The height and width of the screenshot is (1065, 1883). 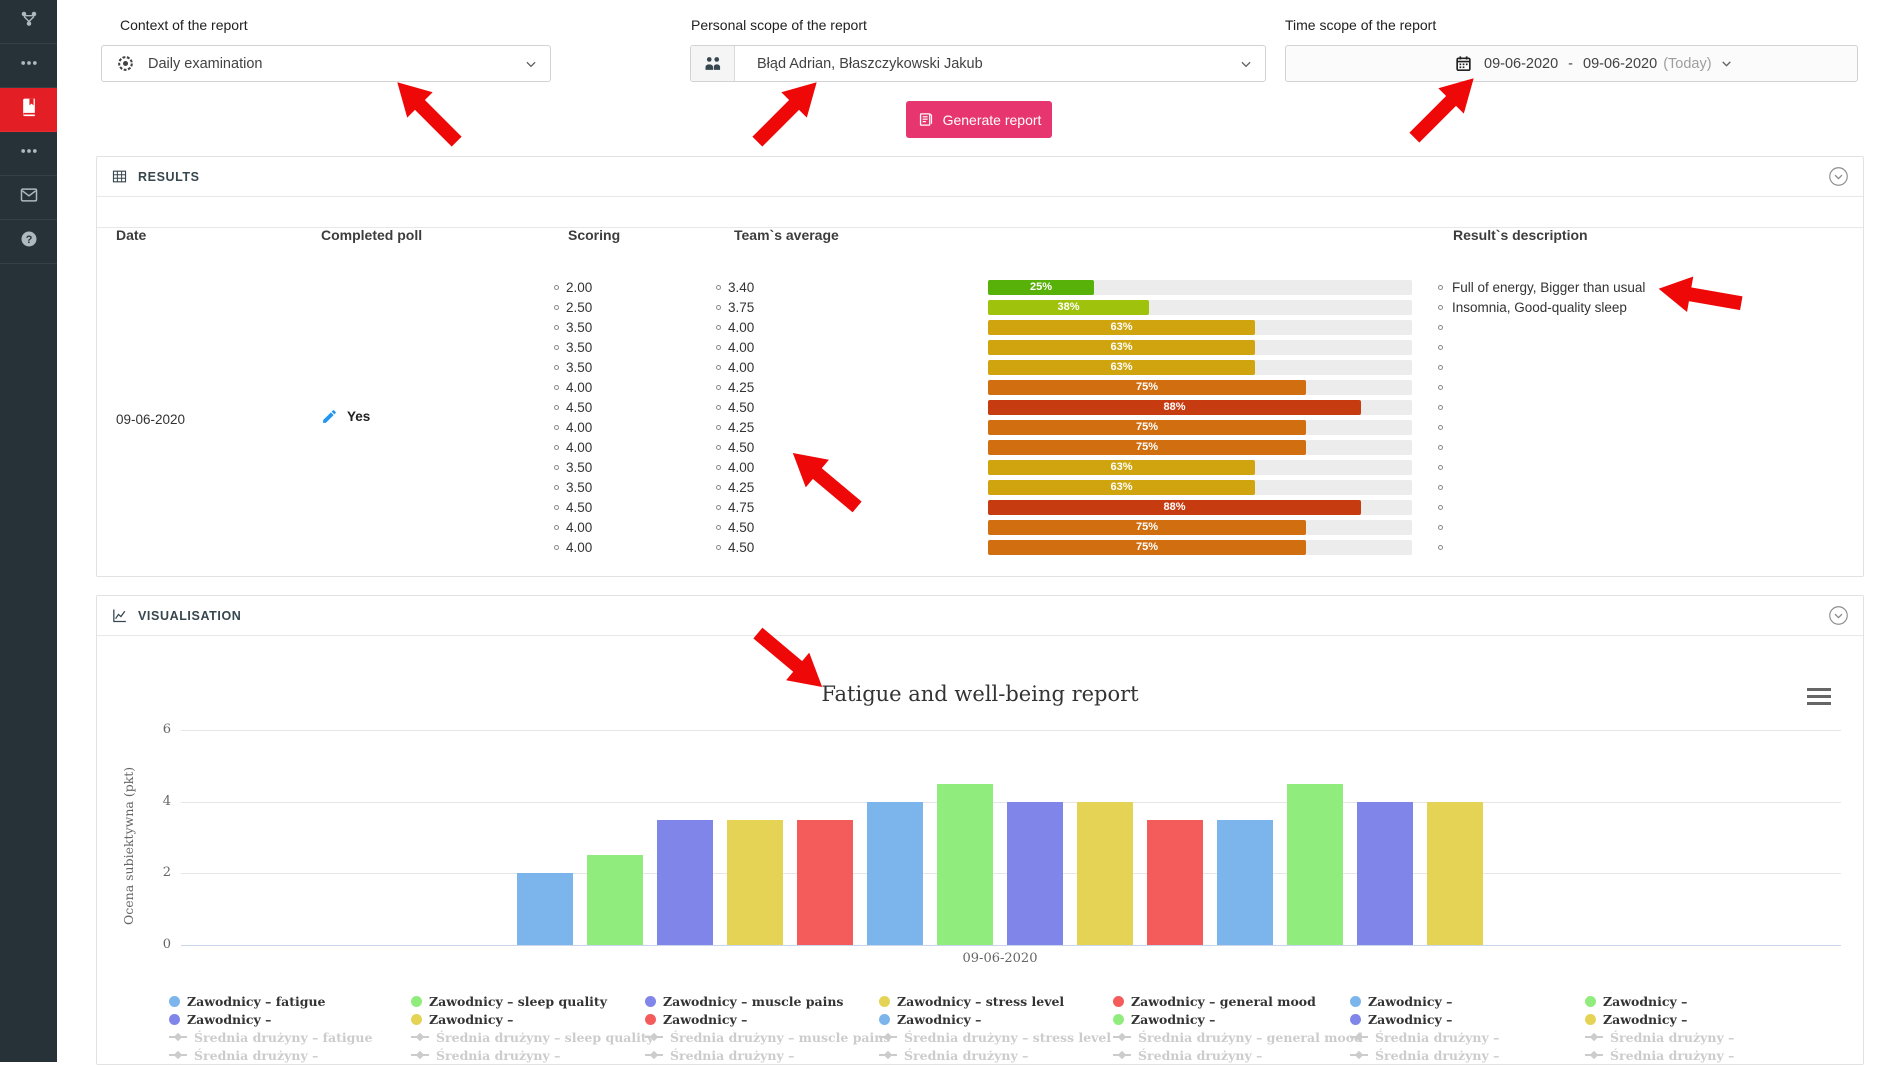 I want to click on sidebar-item-help: ?, so click(x=28, y=242).